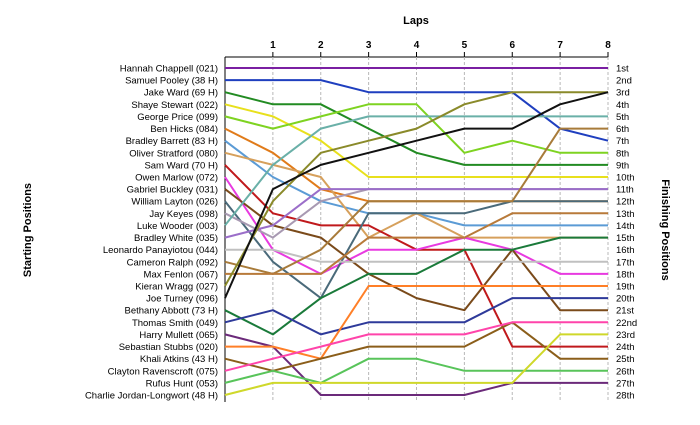  What do you see at coordinates (174, 105) in the screenshot?
I see `starting-position-label: Shaye Stewart (022)` at bounding box center [174, 105].